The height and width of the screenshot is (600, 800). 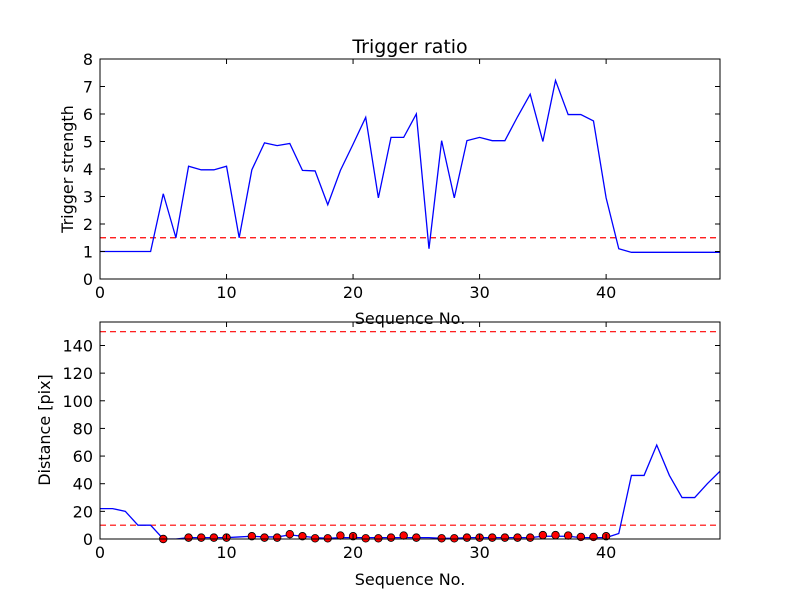 What do you see at coordinates (353, 552) in the screenshot?
I see `chart-2-xtick-label-20: 20` at bounding box center [353, 552].